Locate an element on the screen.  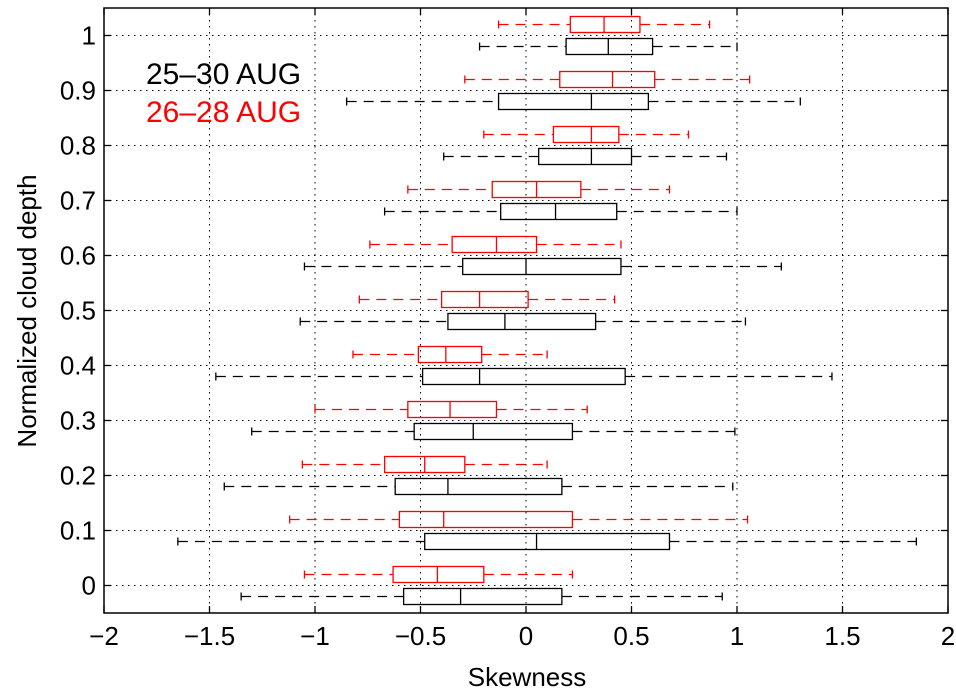
y-tick-label: 0.4 is located at coordinates (78, 366).